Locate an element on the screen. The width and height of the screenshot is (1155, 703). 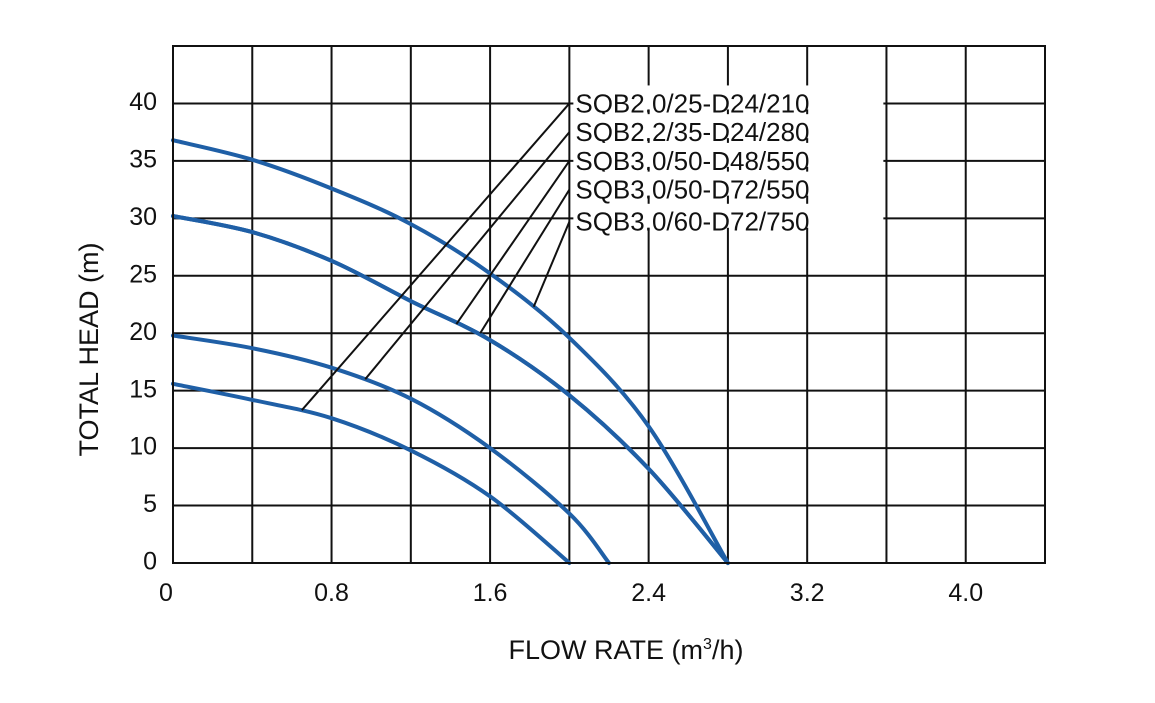
y-tick-label: 20 is located at coordinates (143, 332).